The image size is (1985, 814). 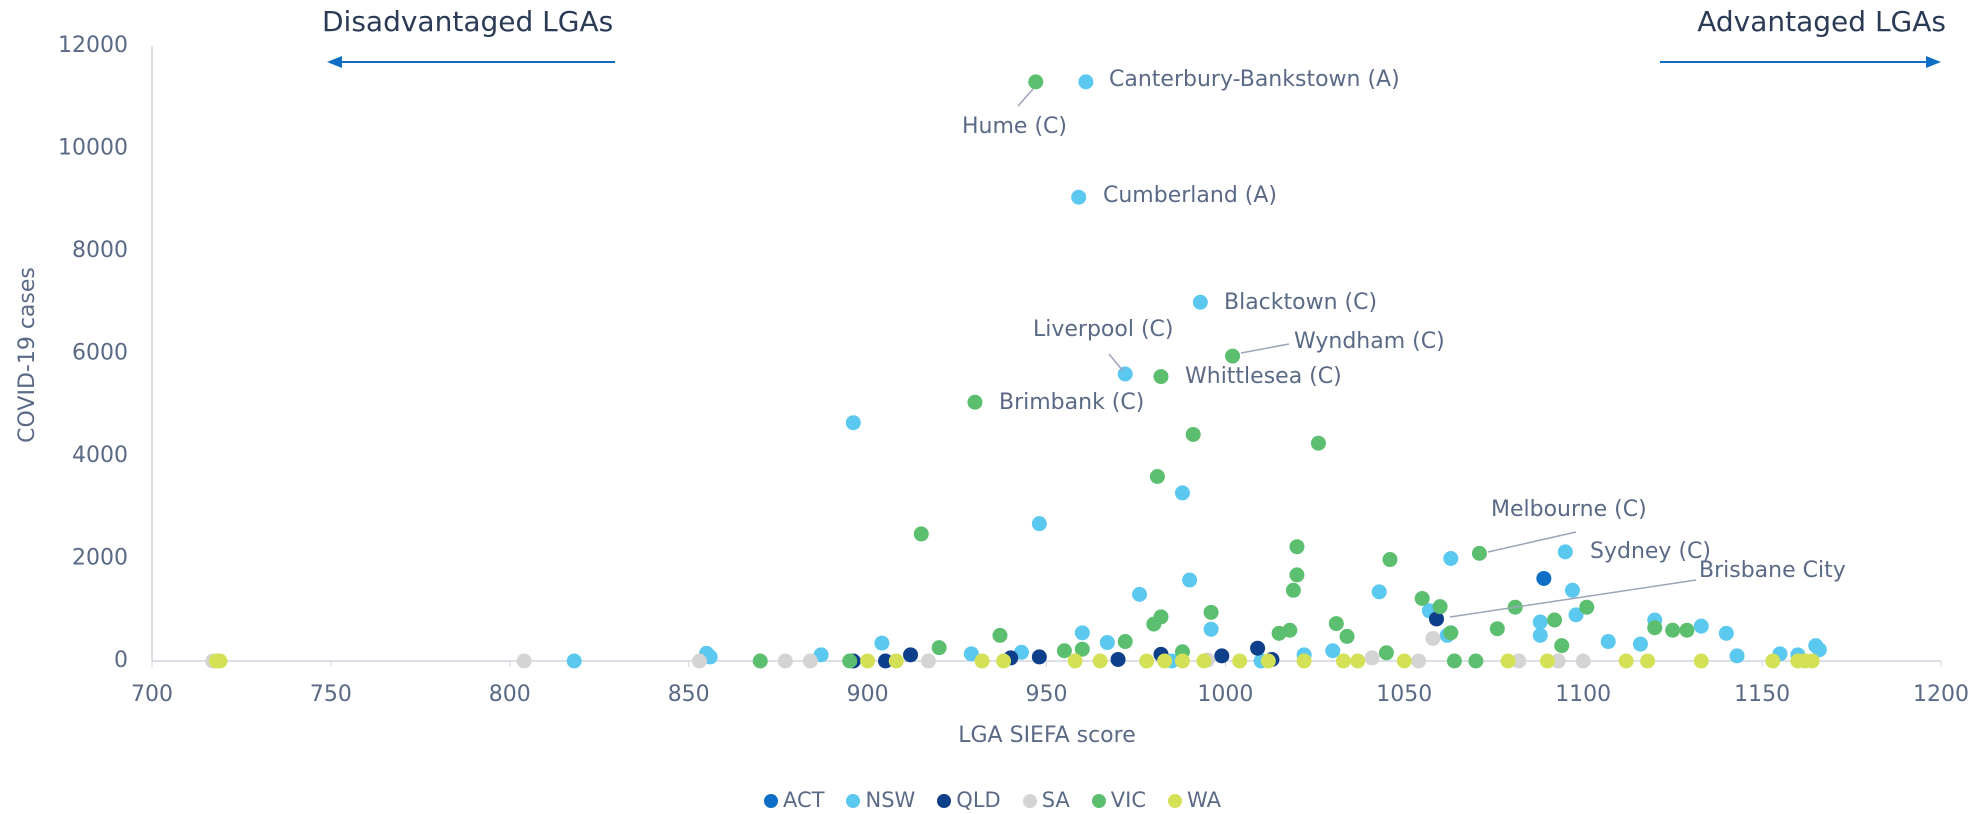 What do you see at coordinates (1254, 79) in the screenshot?
I see `annotation: Canterbury-Bankstown (A)` at bounding box center [1254, 79].